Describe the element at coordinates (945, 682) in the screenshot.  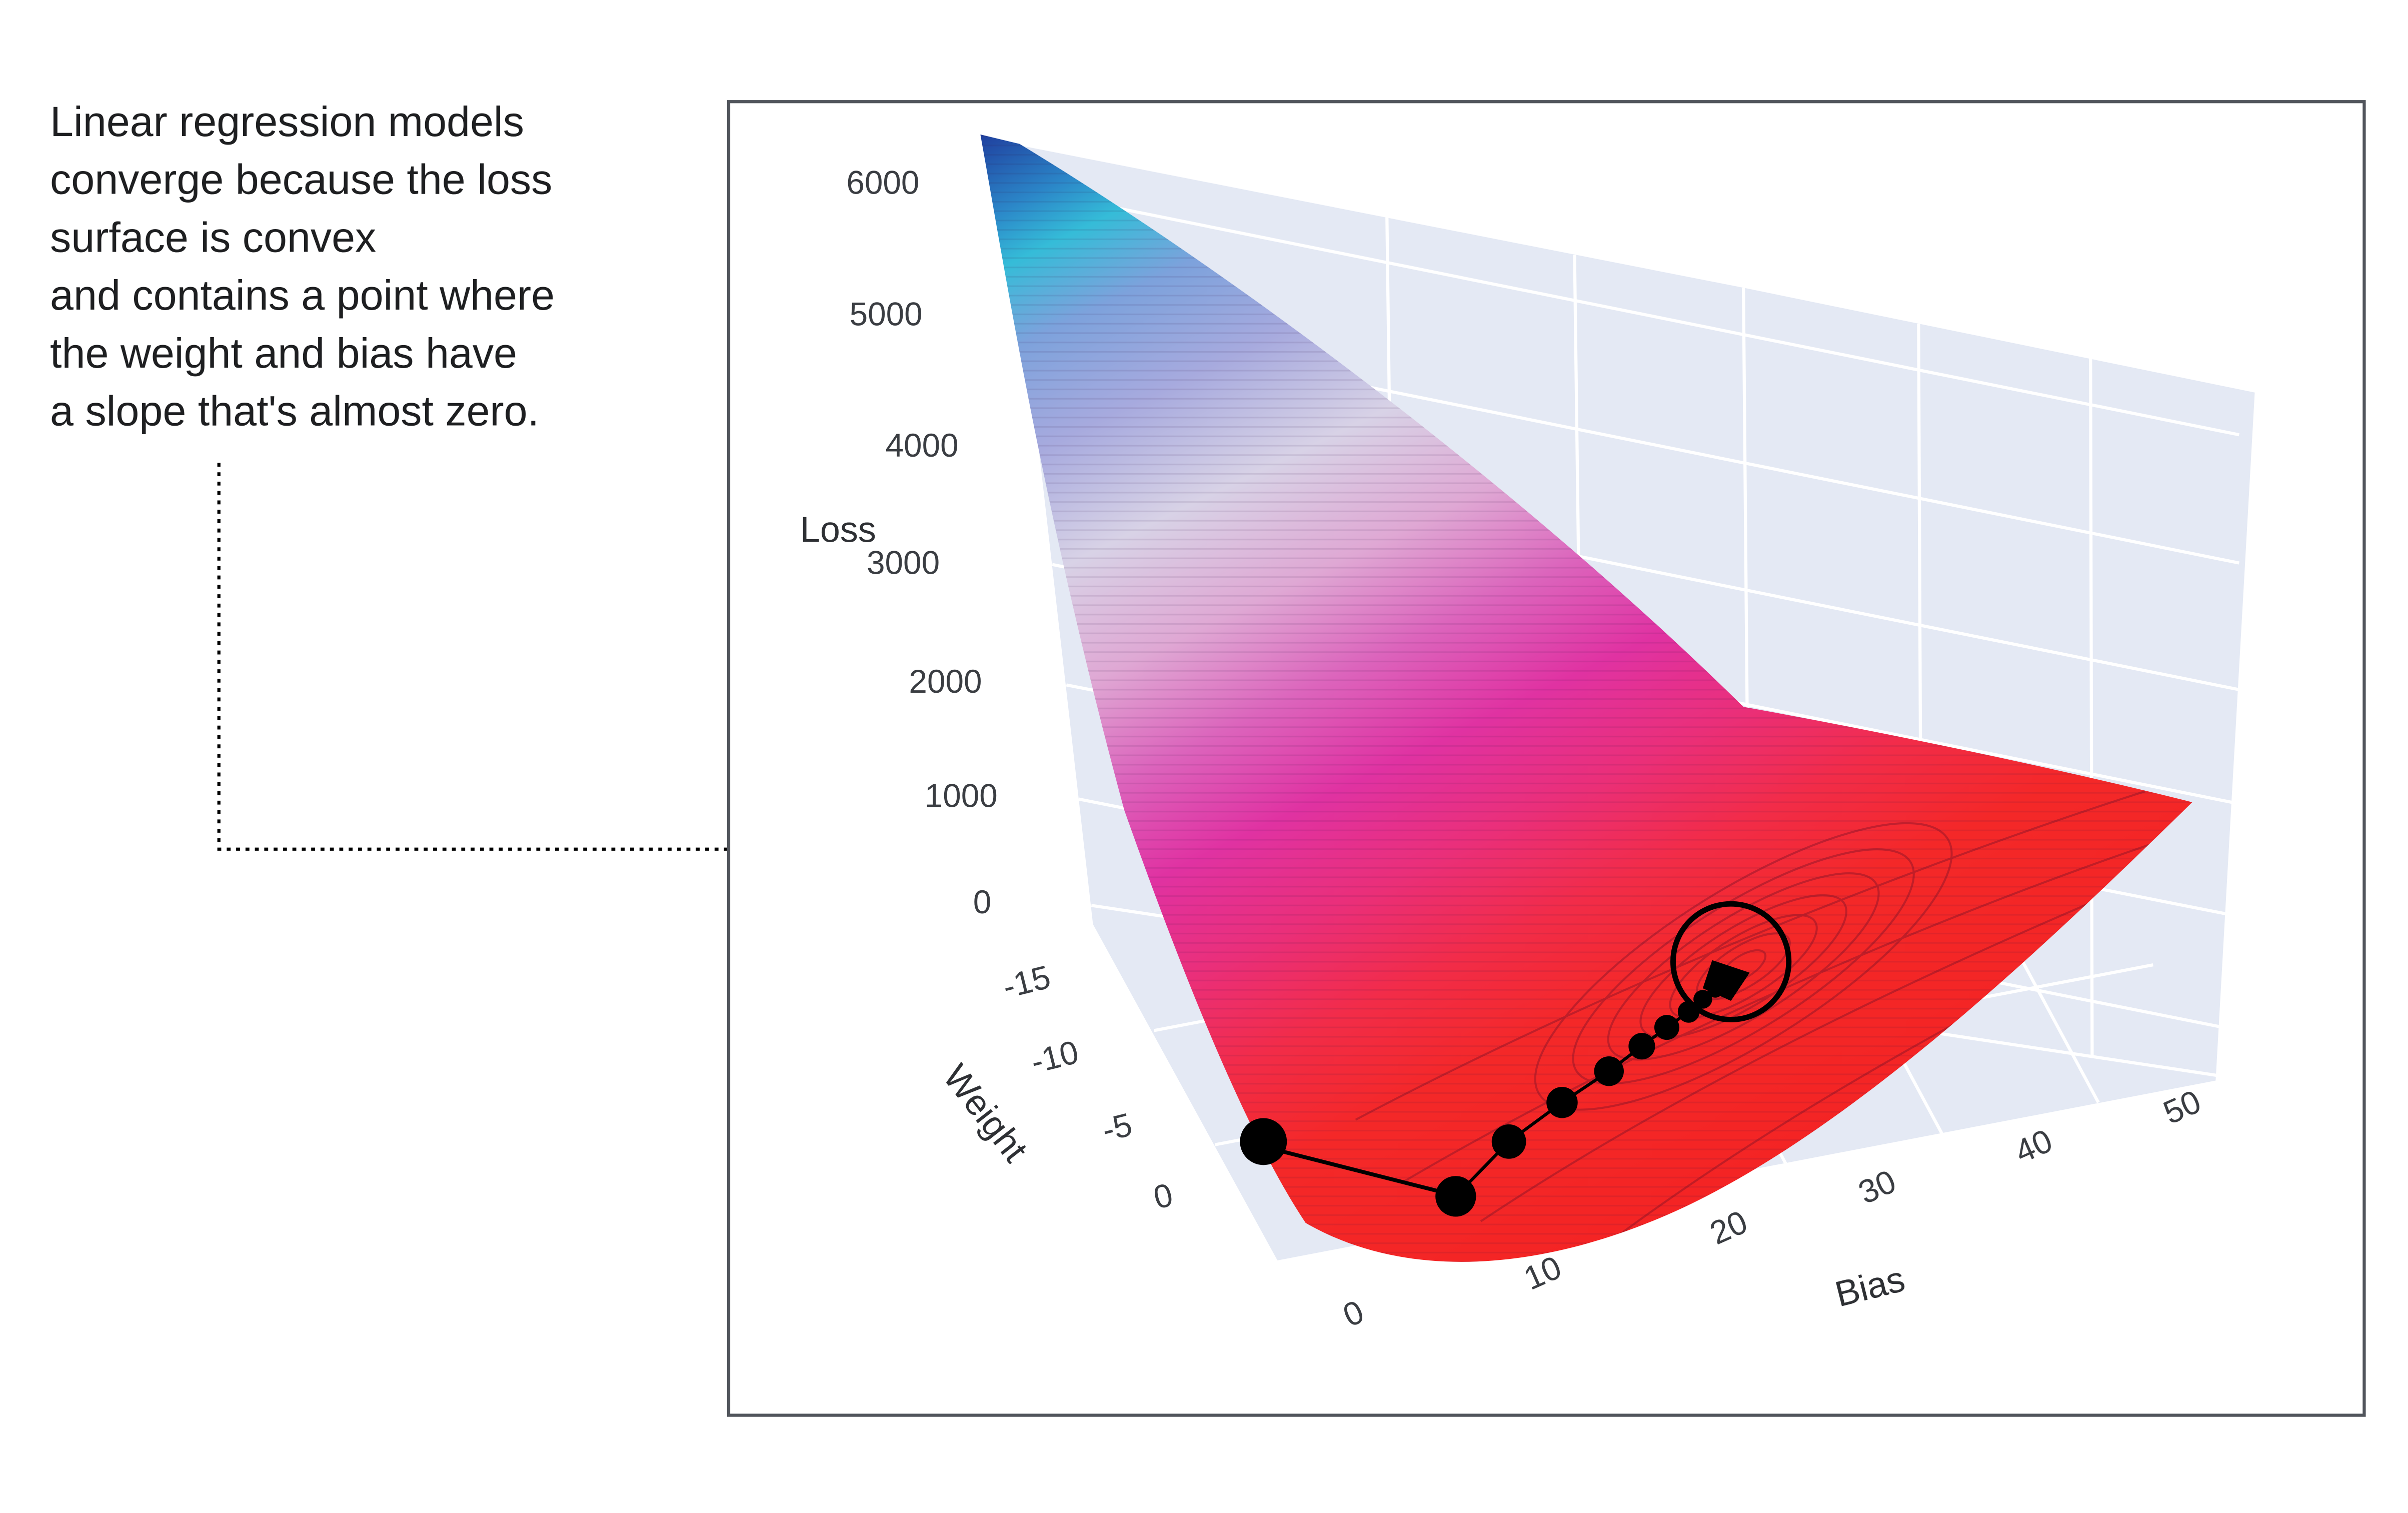
I see `loss-axis-tick: 2000` at that location.